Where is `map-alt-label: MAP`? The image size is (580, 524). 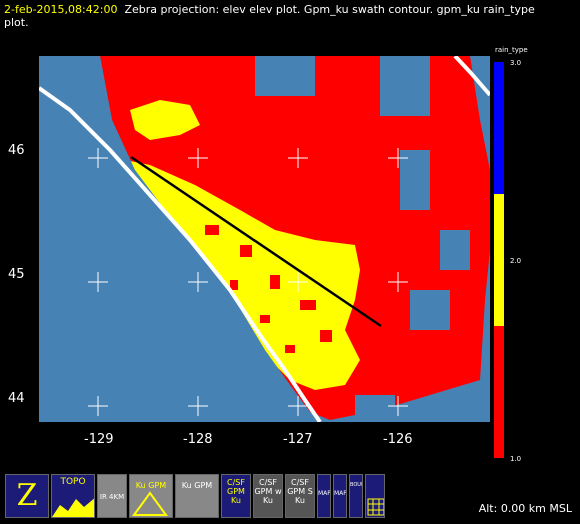 map-alt-label: MAP is located at coordinates (340, 493).